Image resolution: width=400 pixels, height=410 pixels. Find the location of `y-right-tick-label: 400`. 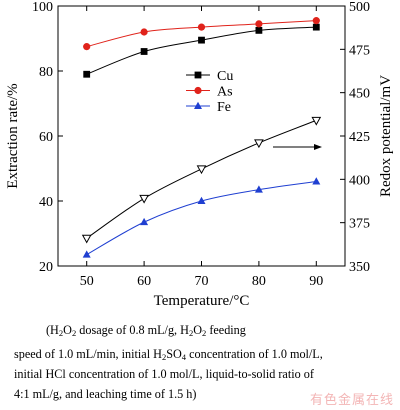

y-right-tick-label: 400 is located at coordinates (359, 180).